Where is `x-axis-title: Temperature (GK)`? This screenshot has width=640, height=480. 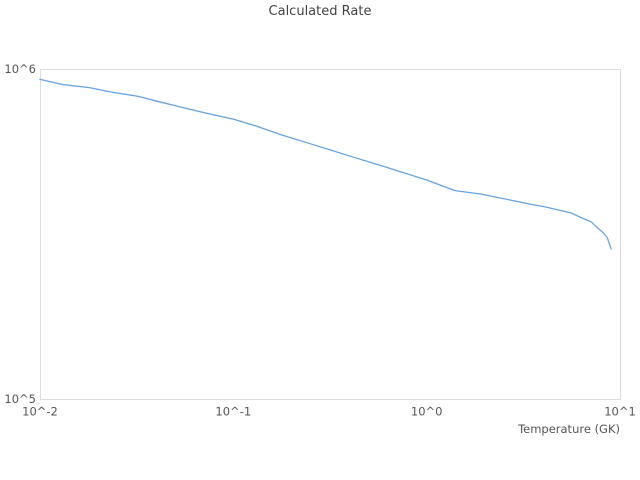
x-axis-title: Temperature (GK) is located at coordinates (569, 429).